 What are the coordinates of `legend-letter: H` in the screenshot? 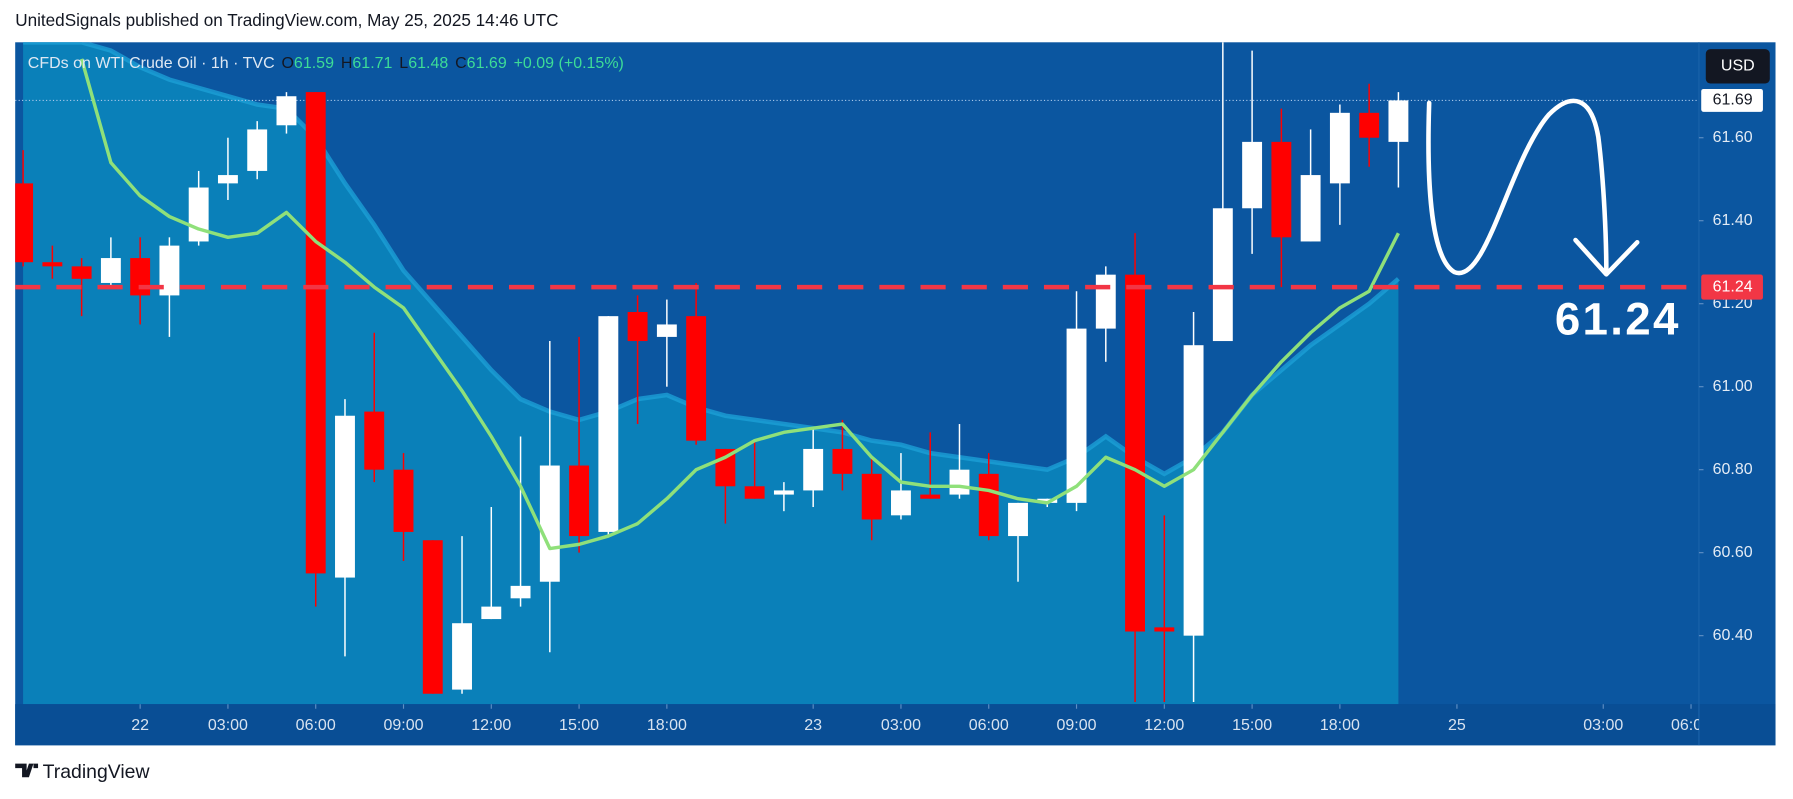 It's located at (347, 63).